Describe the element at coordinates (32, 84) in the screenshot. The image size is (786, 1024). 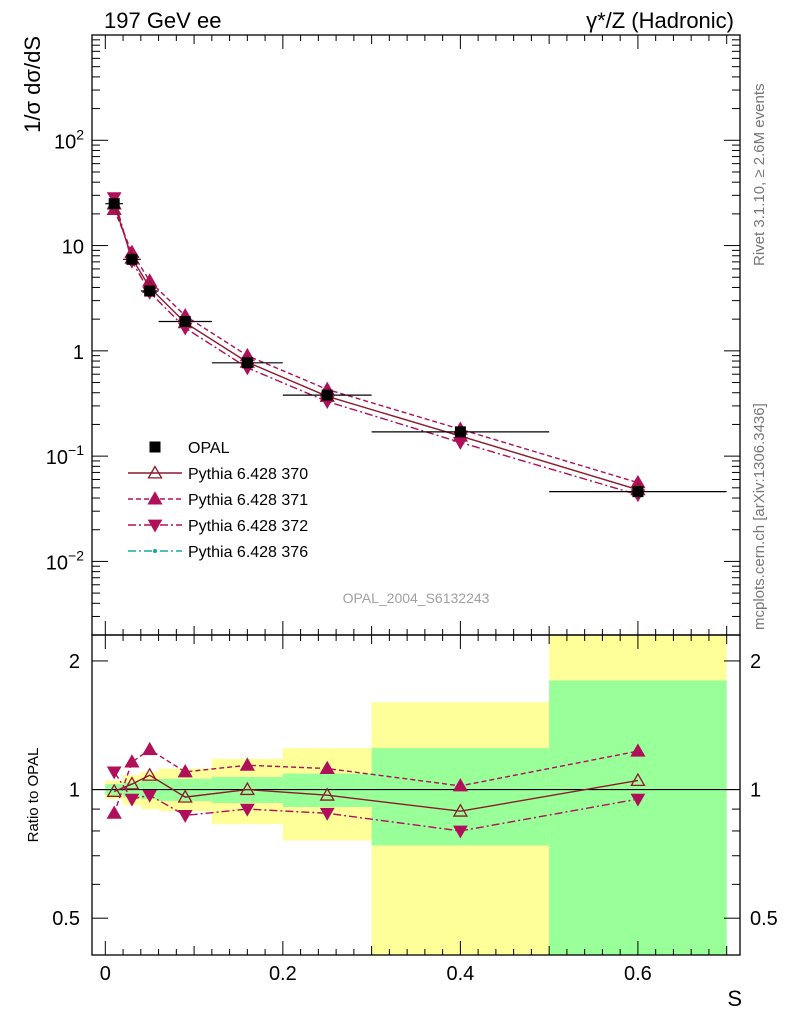
I see `main-y-axis-label: 1/σ dσ/dS` at that location.